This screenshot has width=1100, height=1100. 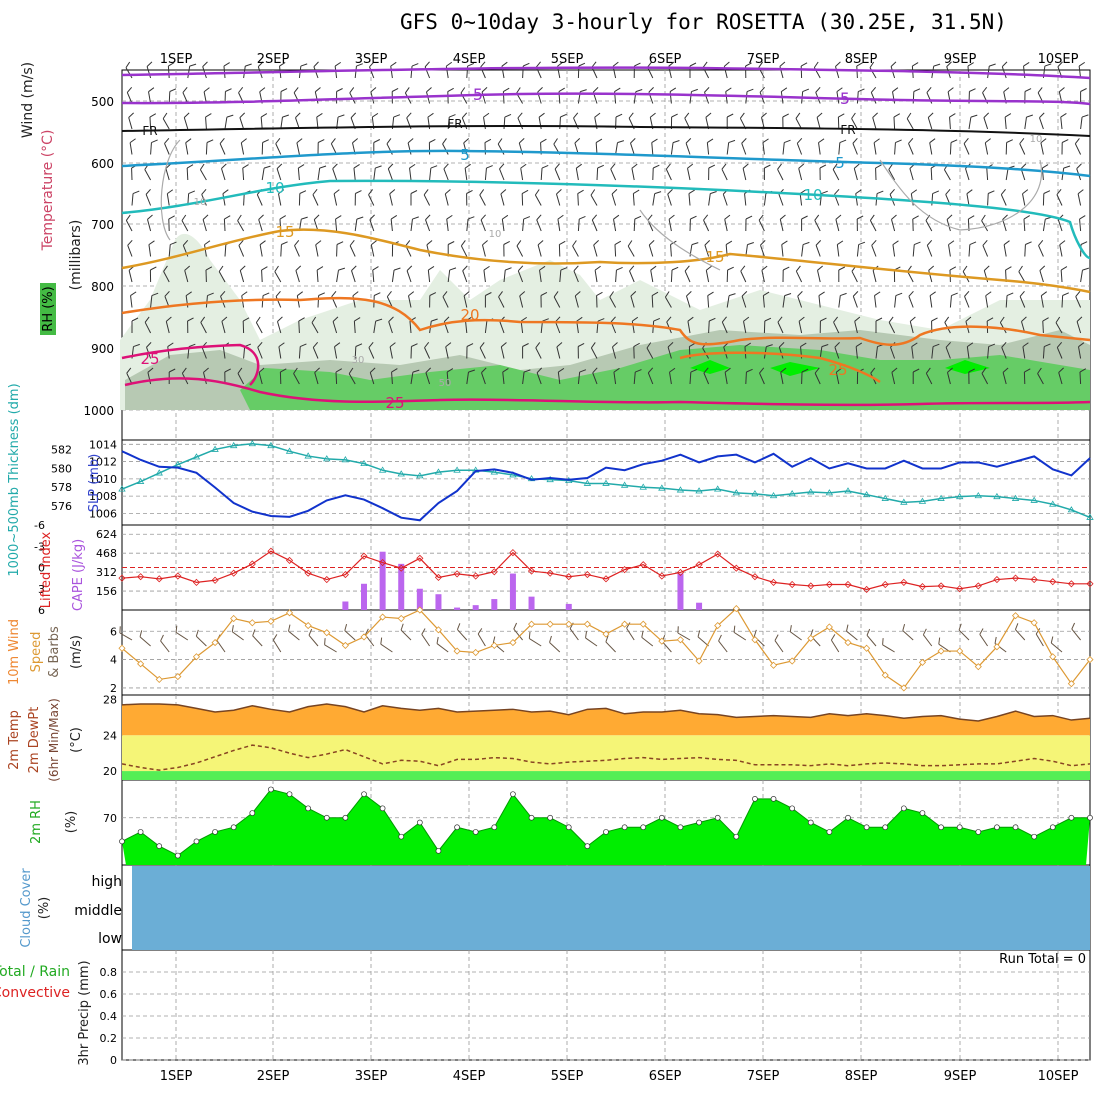 I want to click on date-label-bottom: 8SEP, so click(x=861, y=1076).